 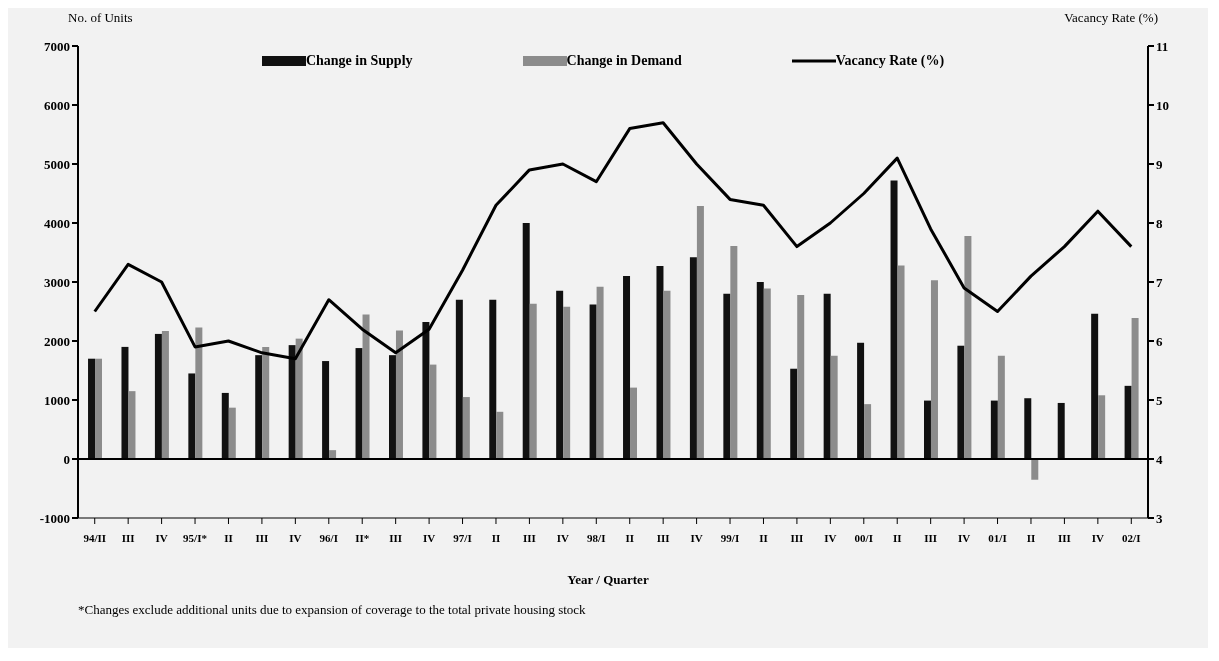 I want to click on y2-tick-label: 6, so click(x=1159, y=341).